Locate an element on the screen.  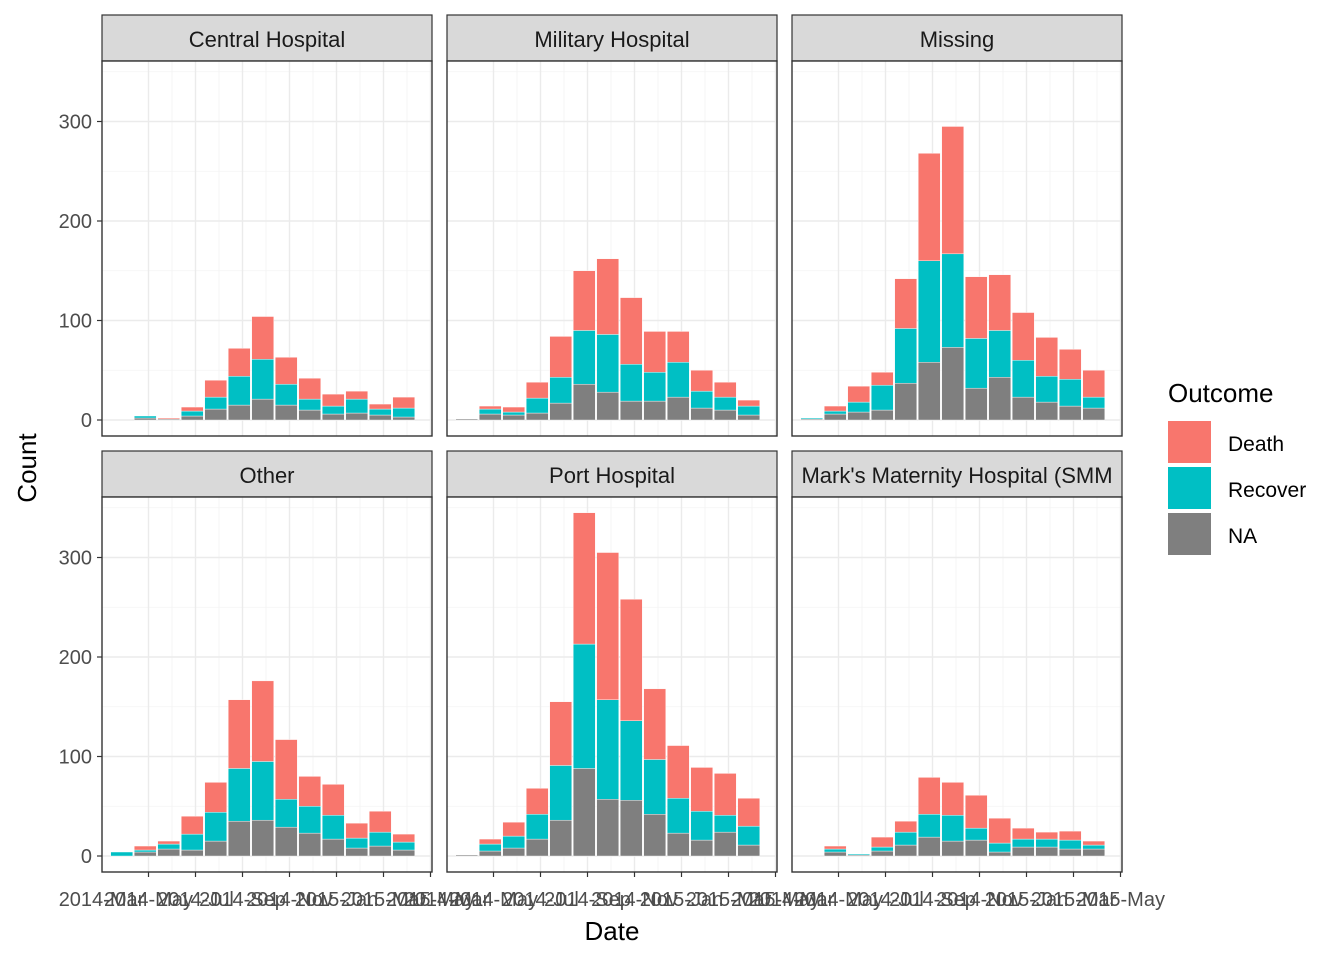
legend-key-recover is located at coordinates (1189, 488).